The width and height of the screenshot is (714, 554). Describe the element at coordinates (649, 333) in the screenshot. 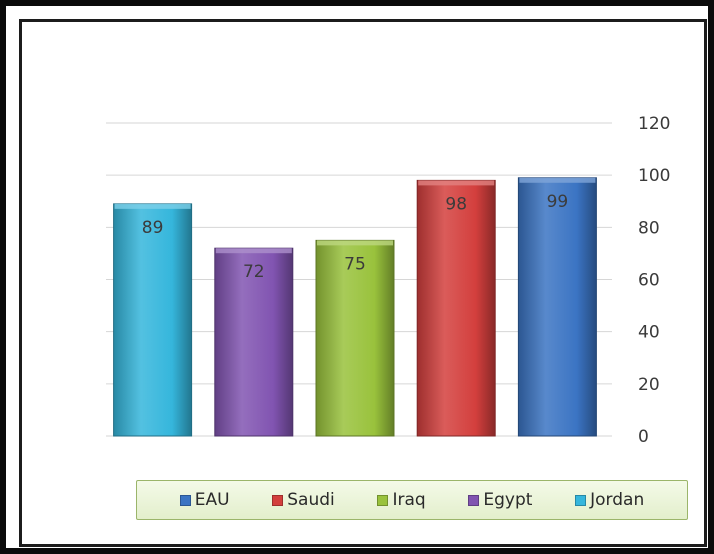

I see `y-tick-label: 40` at that location.